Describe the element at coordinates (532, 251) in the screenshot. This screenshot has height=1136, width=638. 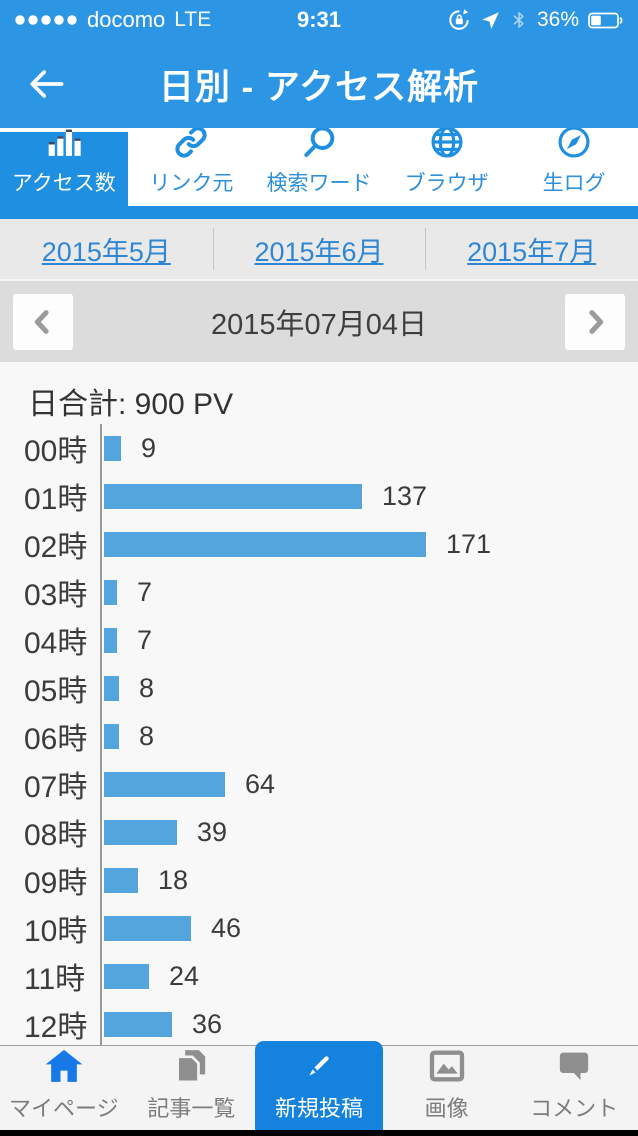
I see `month-link: 2015年7月` at that location.